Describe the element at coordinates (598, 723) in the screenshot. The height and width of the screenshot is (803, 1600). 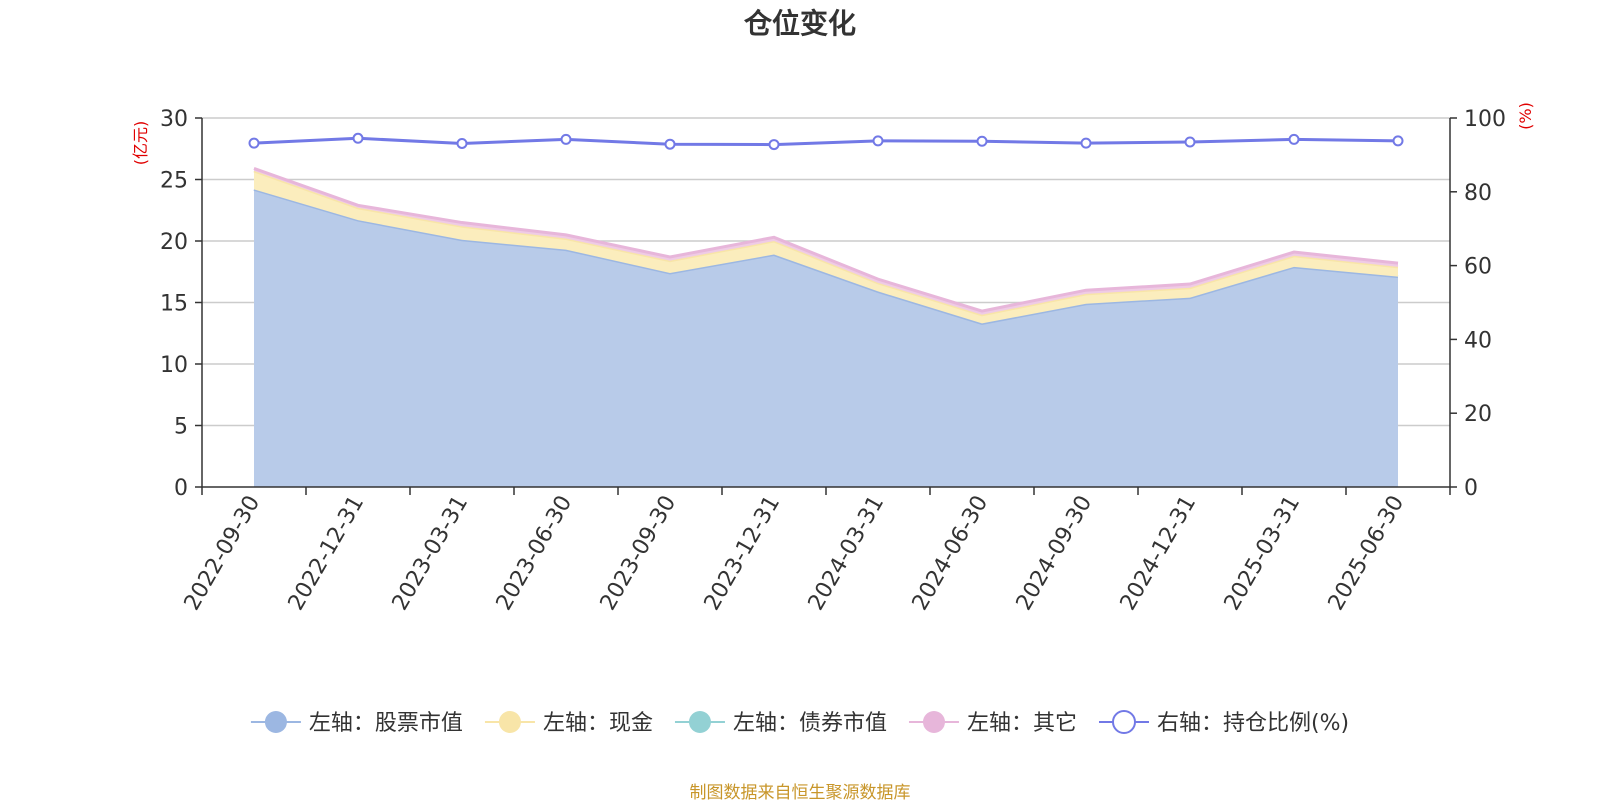
I see `legend-label: 左轴：现金` at that location.